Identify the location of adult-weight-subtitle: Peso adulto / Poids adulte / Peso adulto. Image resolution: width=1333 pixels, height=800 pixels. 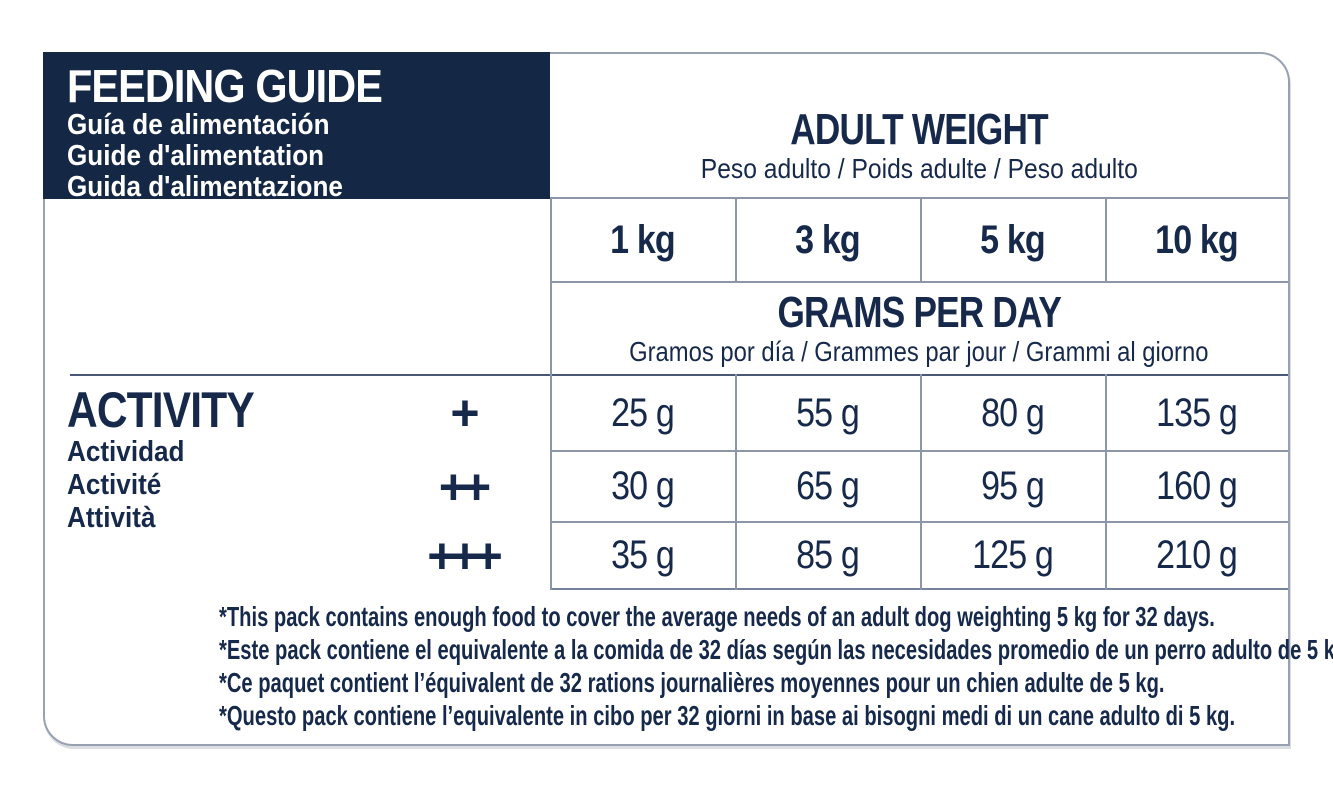
(919, 168).